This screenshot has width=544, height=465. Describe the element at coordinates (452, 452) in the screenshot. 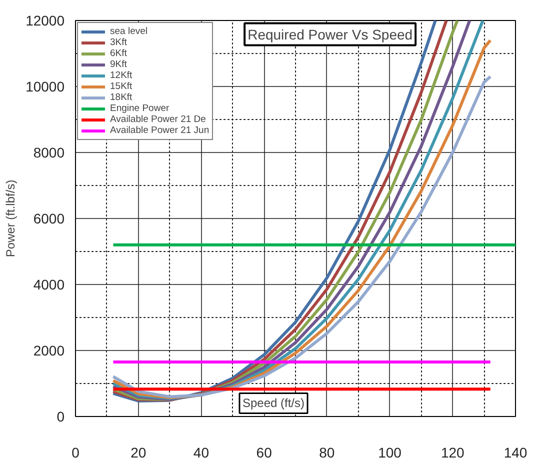

I see `x-tick-label: 120` at that location.